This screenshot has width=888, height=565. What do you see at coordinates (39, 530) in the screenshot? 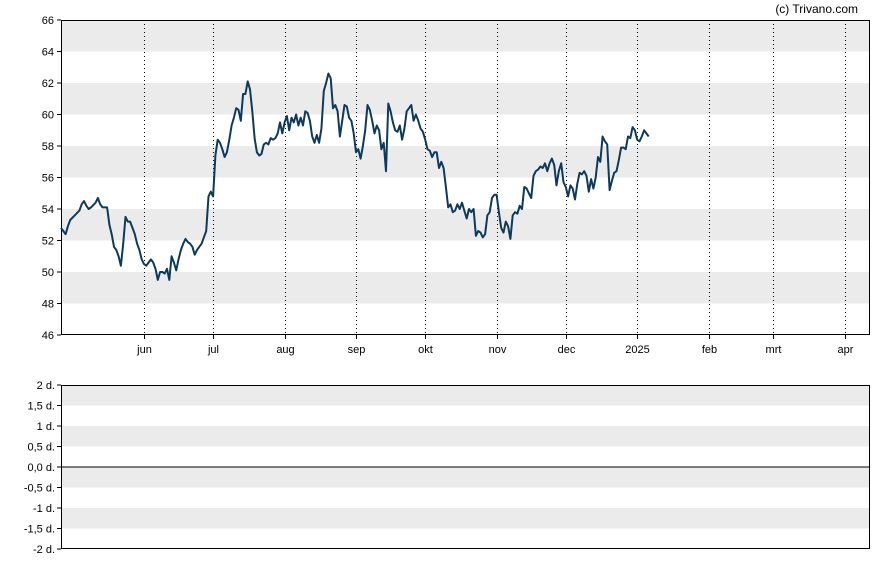
I see `y-tick-label: -1,5 d.` at bounding box center [39, 530].